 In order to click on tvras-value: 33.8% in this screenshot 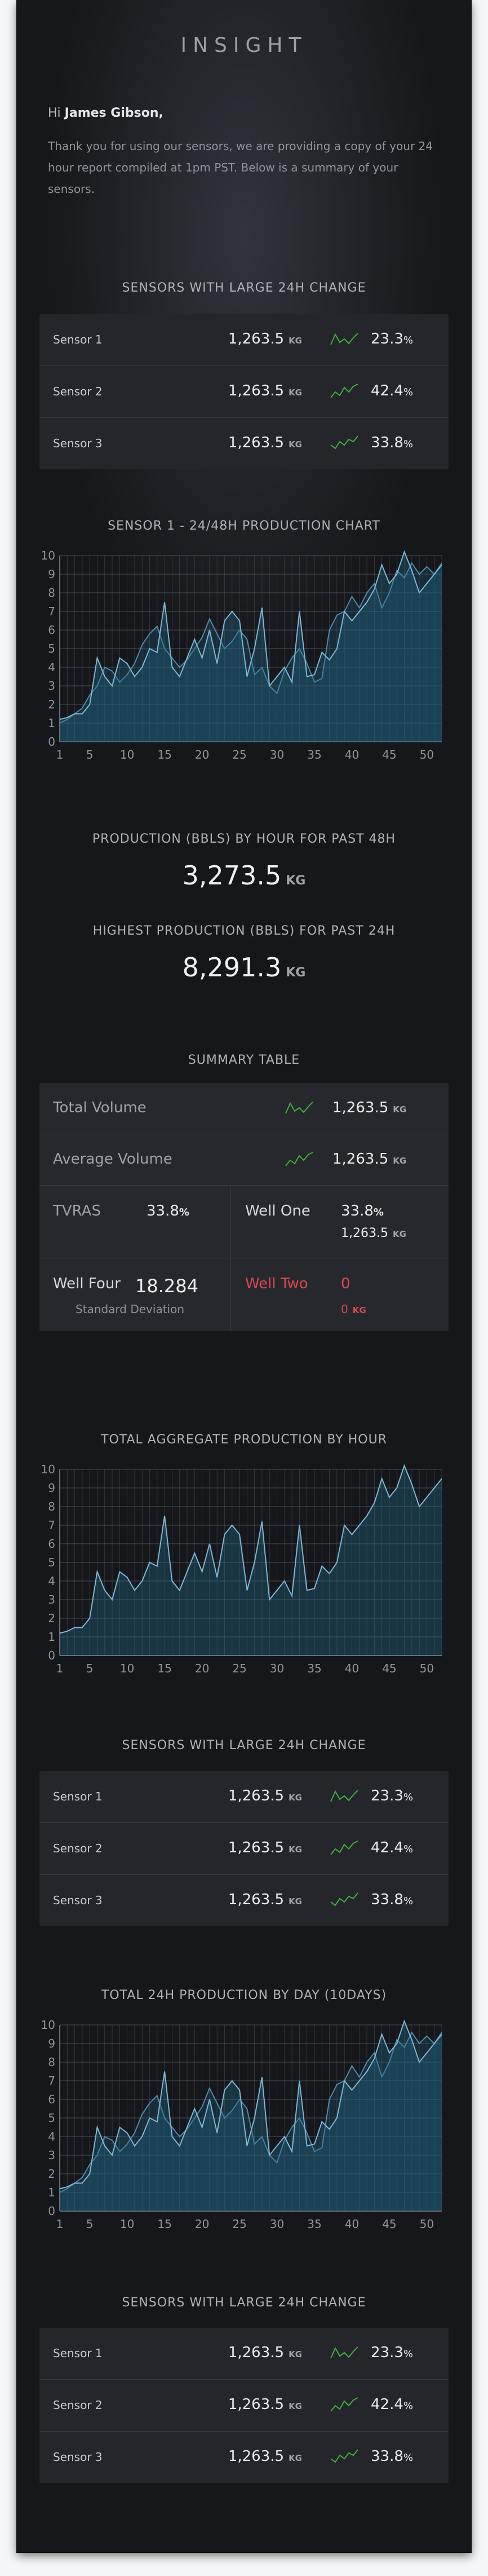, I will do `click(168, 1211)`.